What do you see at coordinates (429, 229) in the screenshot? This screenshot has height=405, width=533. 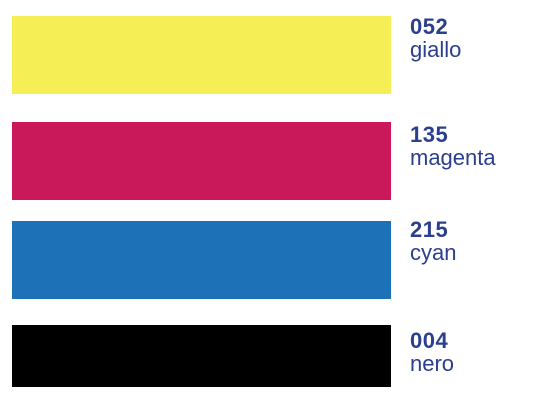 I see `swatch-code: 215` at bounding box center [429, 229].